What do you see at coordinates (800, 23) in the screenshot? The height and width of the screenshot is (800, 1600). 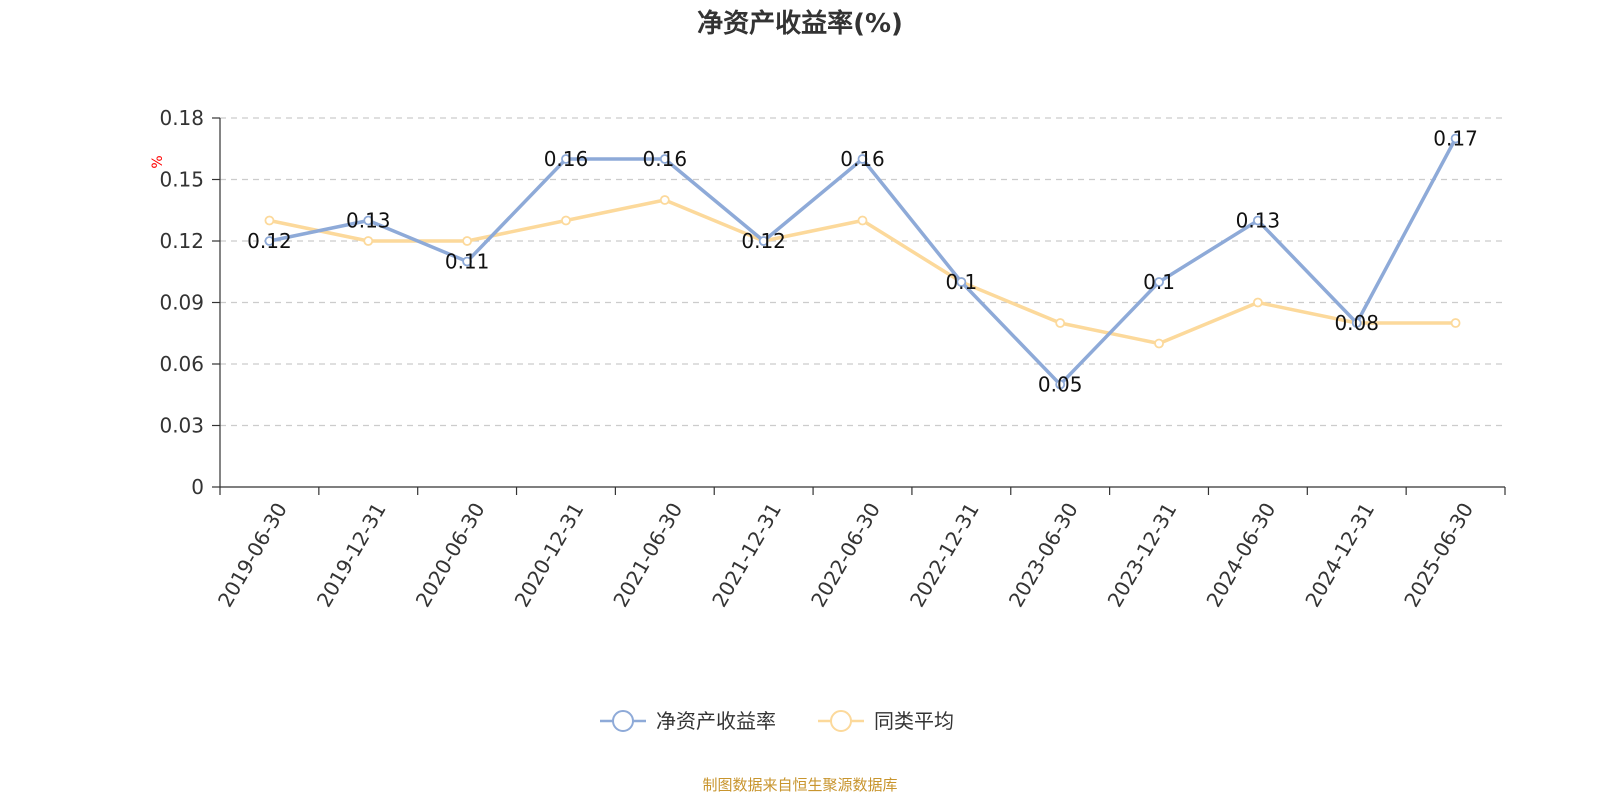 I see `chart-title: 净资产收益率(%)` at bounding box center [800, 23].